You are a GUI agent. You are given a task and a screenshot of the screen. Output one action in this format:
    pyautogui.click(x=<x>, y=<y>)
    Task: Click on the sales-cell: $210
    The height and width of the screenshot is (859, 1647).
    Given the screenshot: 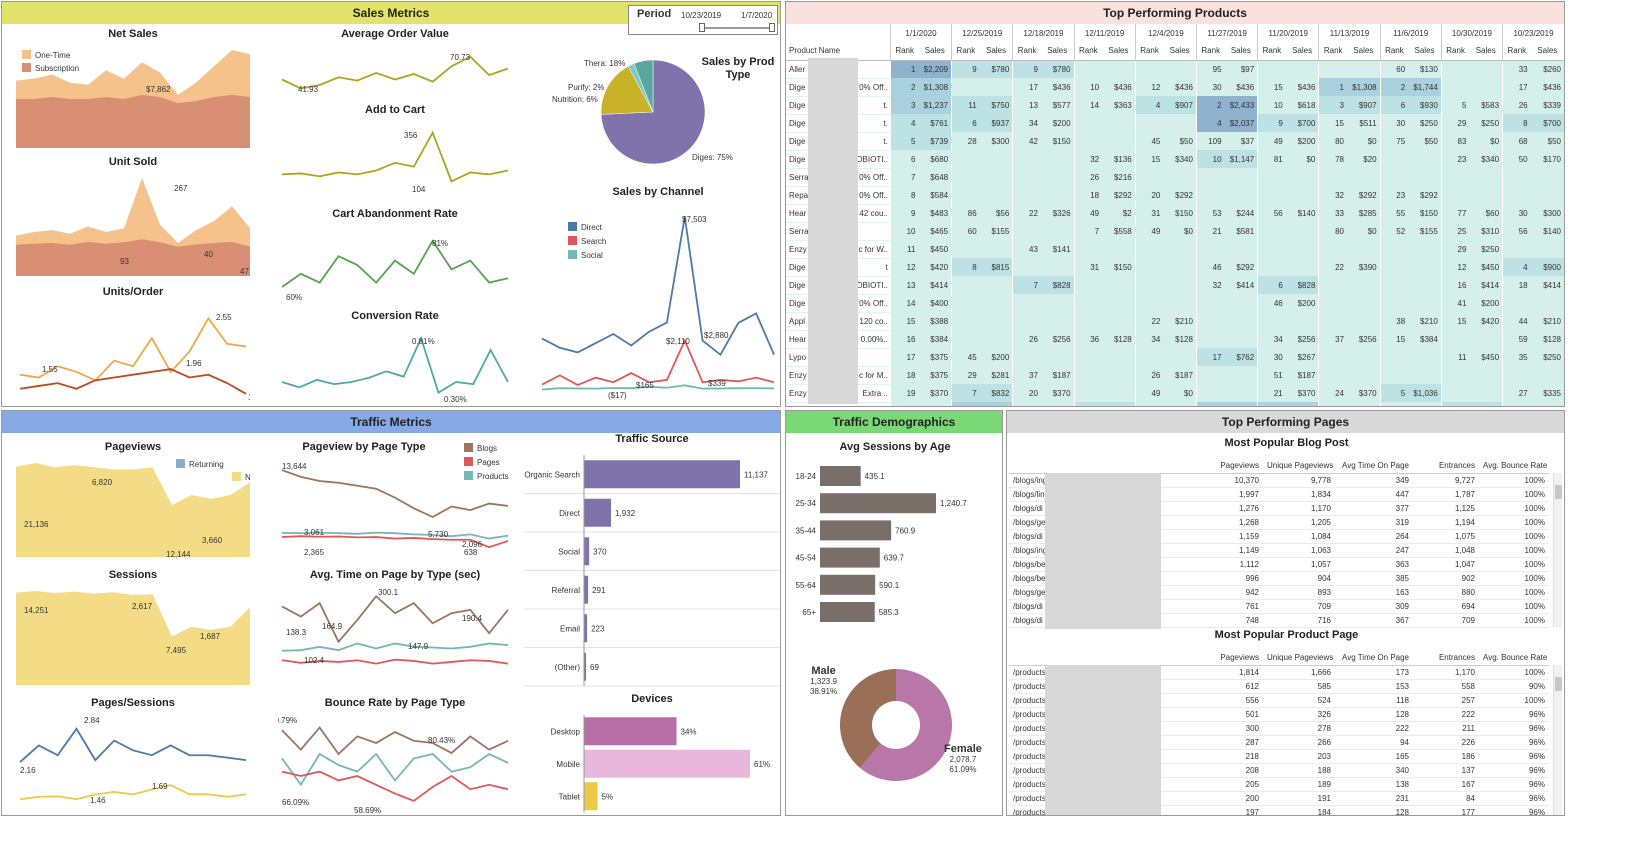 What is the action you would take?
    pyautogui.click(x=1180, y=321)
    